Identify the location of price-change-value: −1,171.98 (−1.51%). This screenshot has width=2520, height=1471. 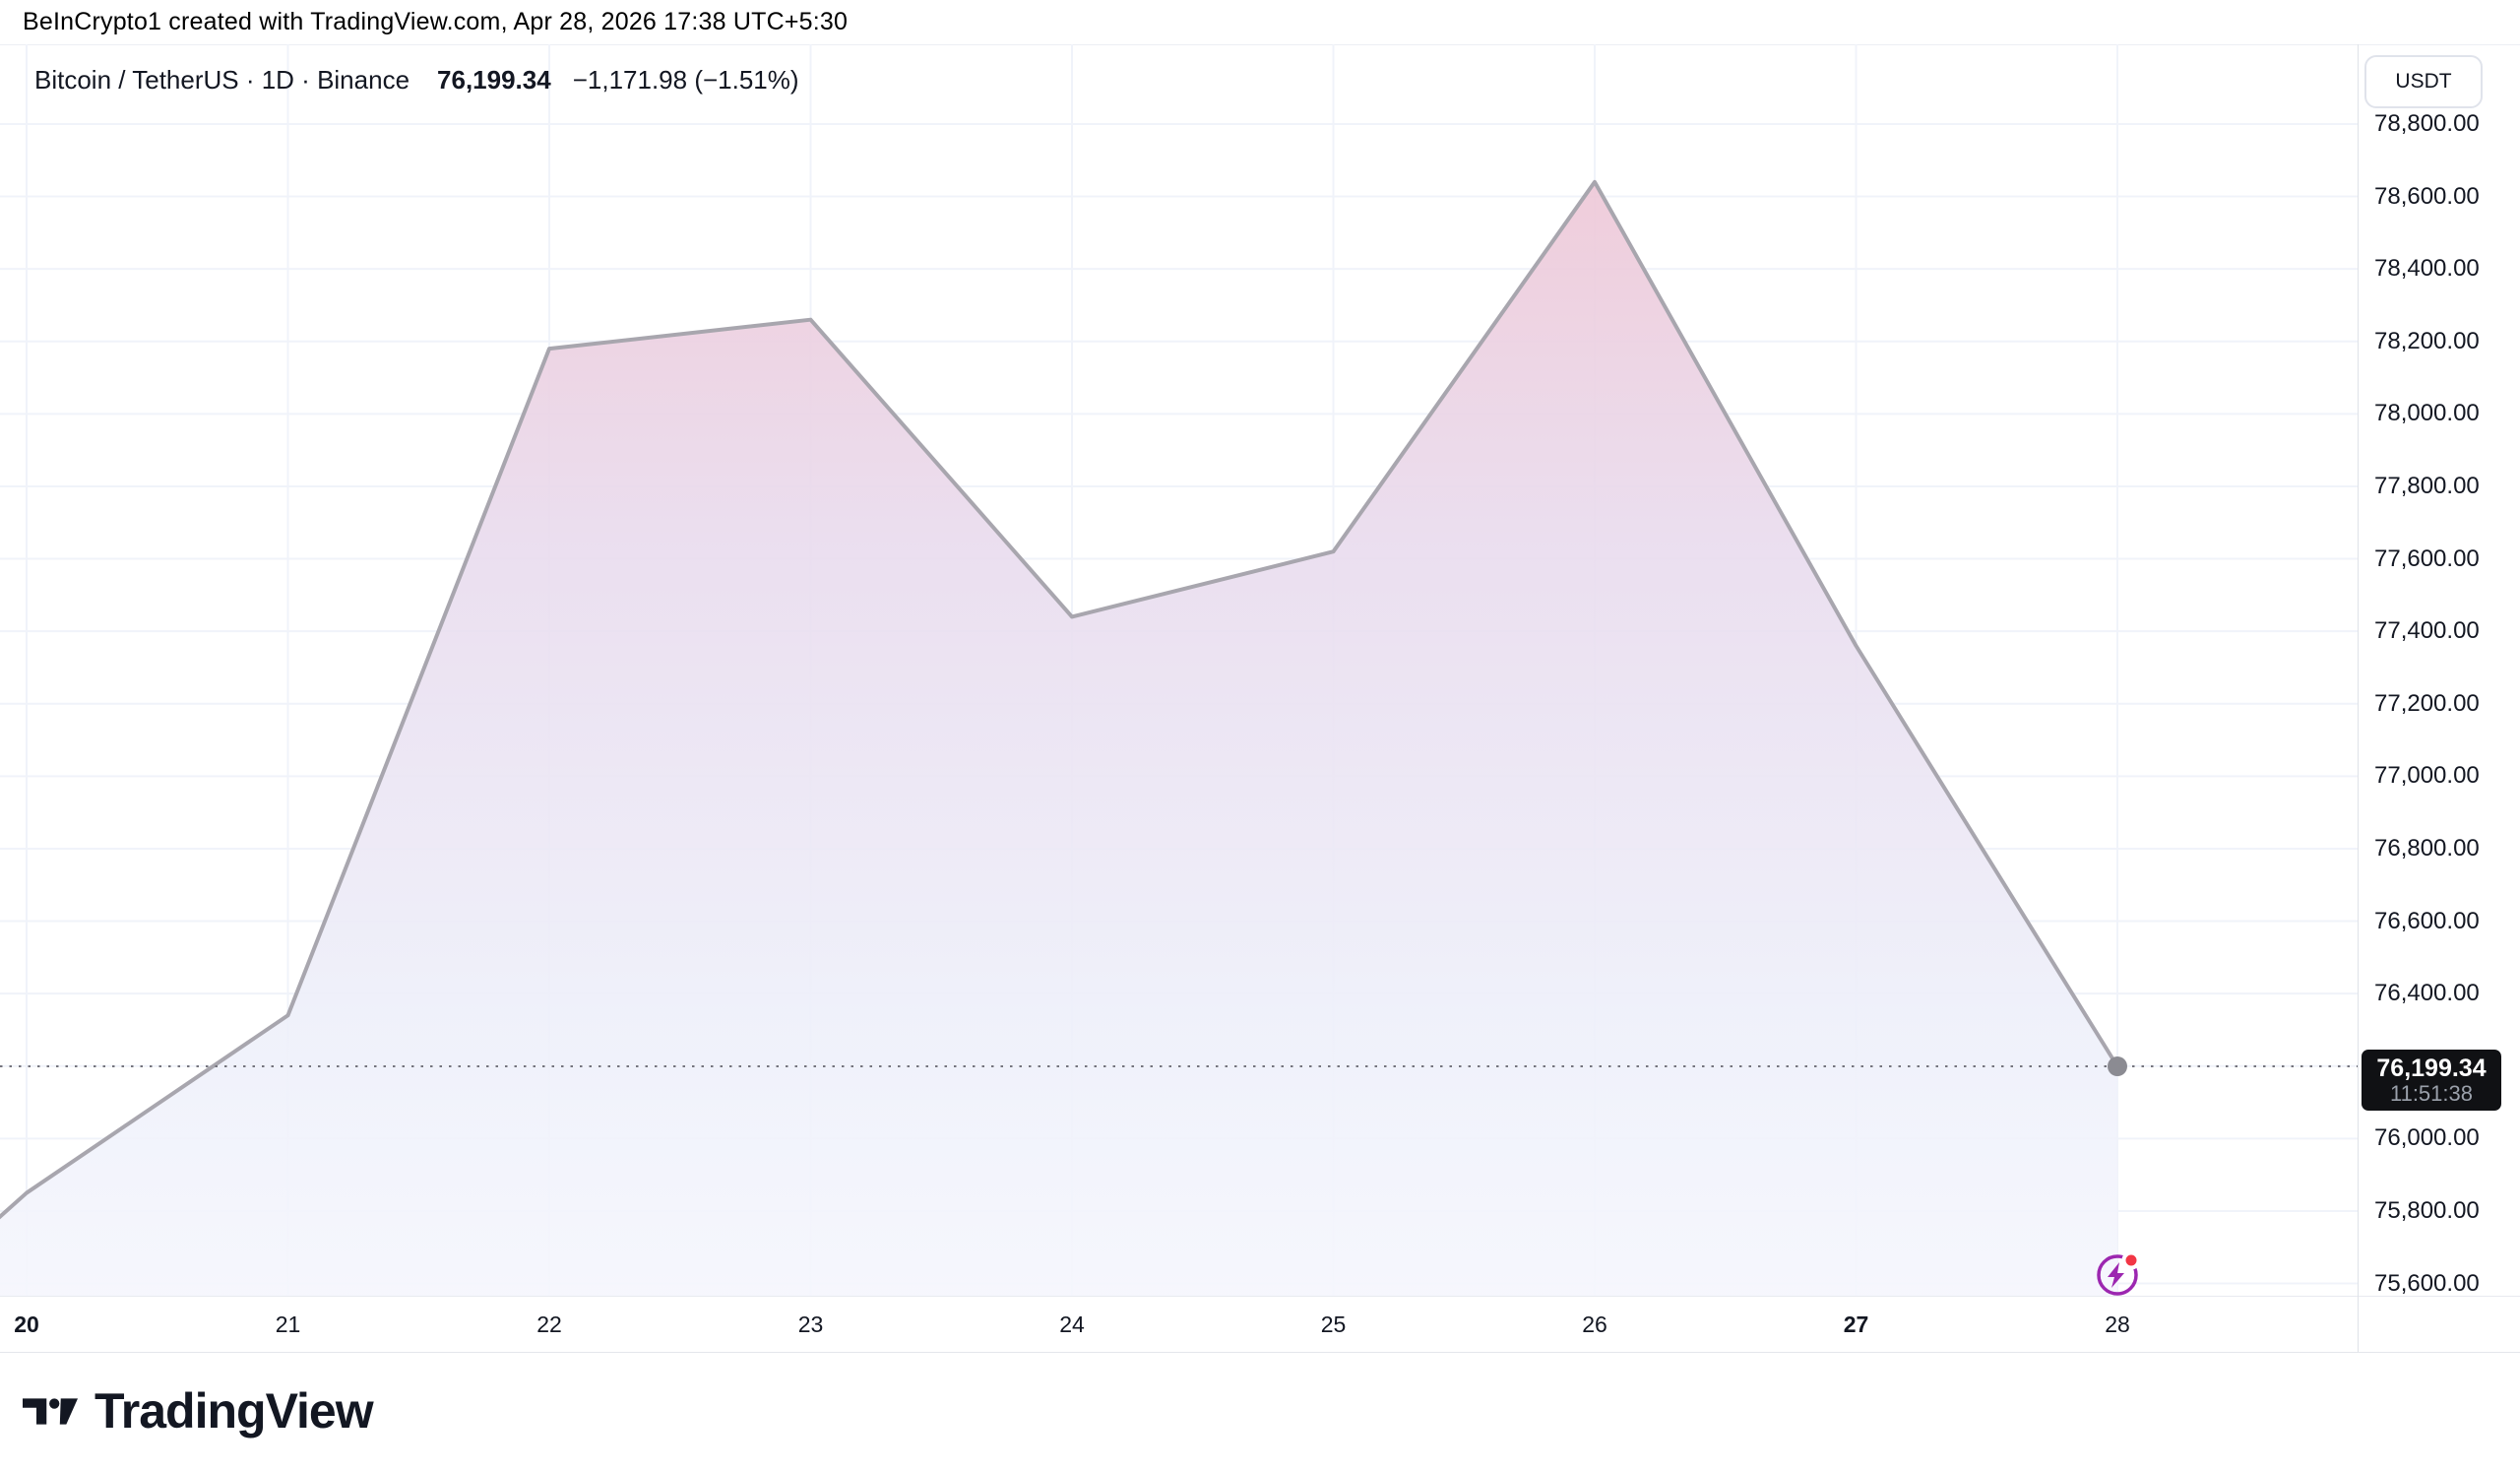
(685, 80).